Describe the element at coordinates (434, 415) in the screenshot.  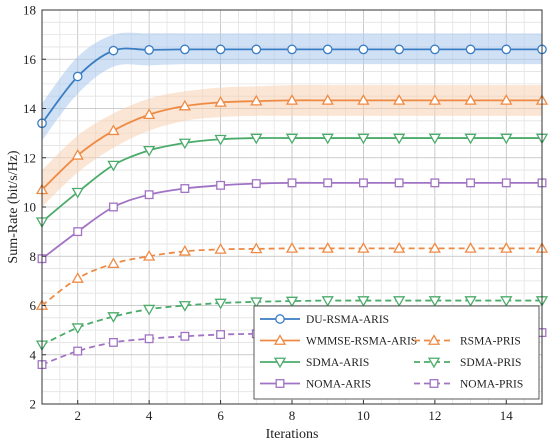
I see `x-tick-label: 12` at that location.